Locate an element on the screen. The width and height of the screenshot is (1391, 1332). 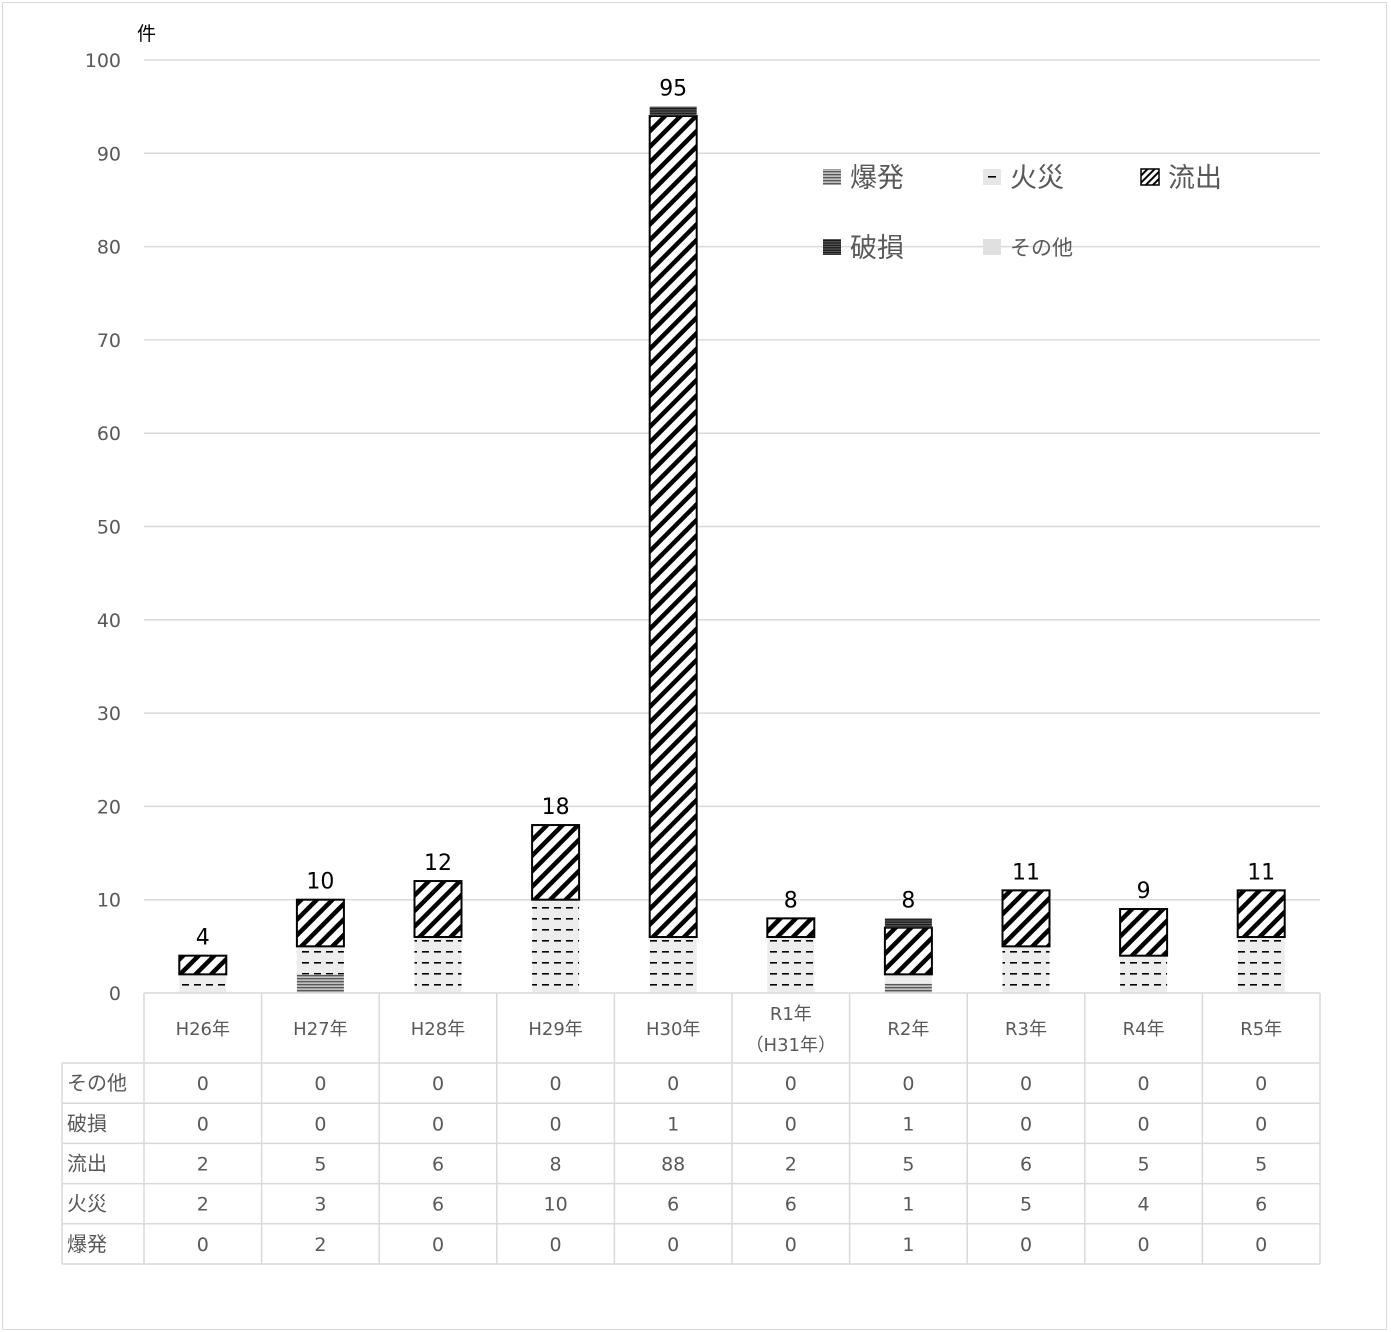
table-row-label: 火災 is located at coordinates (87, 1204).